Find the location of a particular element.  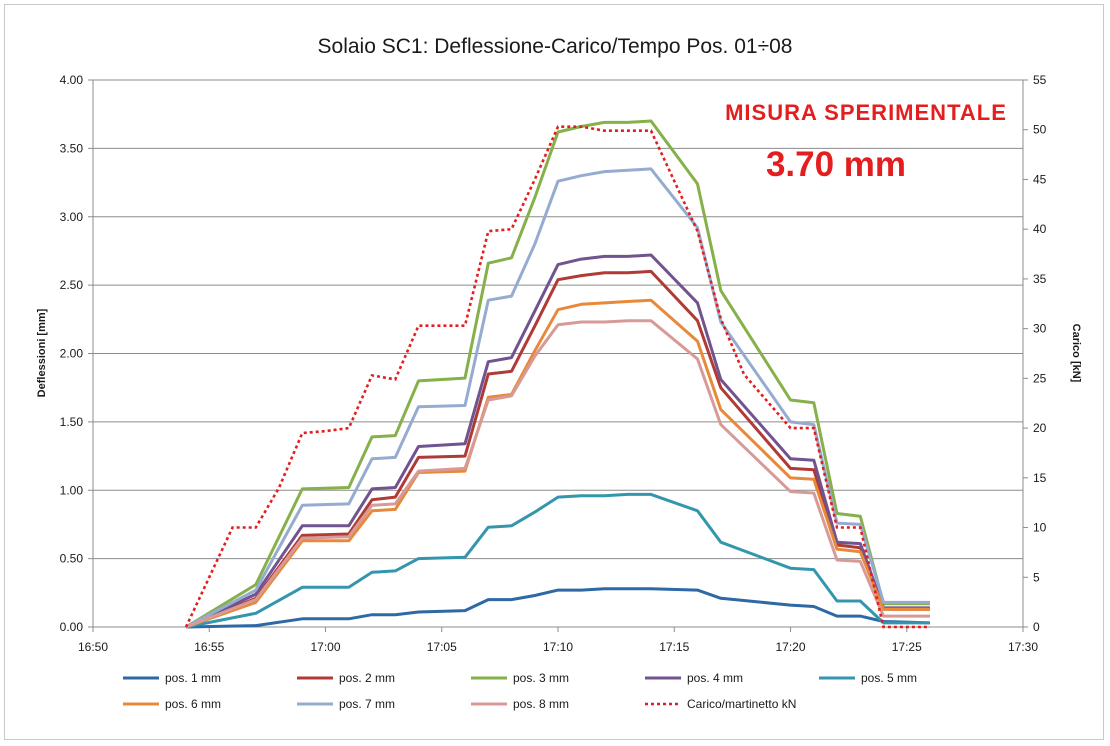

y2-tick-label: 25 is located at coordinates (1040, 378).